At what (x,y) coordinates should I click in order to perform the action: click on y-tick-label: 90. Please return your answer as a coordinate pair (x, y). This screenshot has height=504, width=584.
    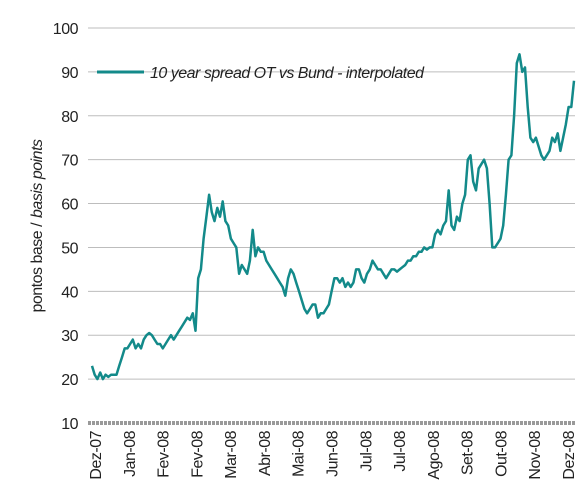
    Looking at the image, I should click on (69, 73).